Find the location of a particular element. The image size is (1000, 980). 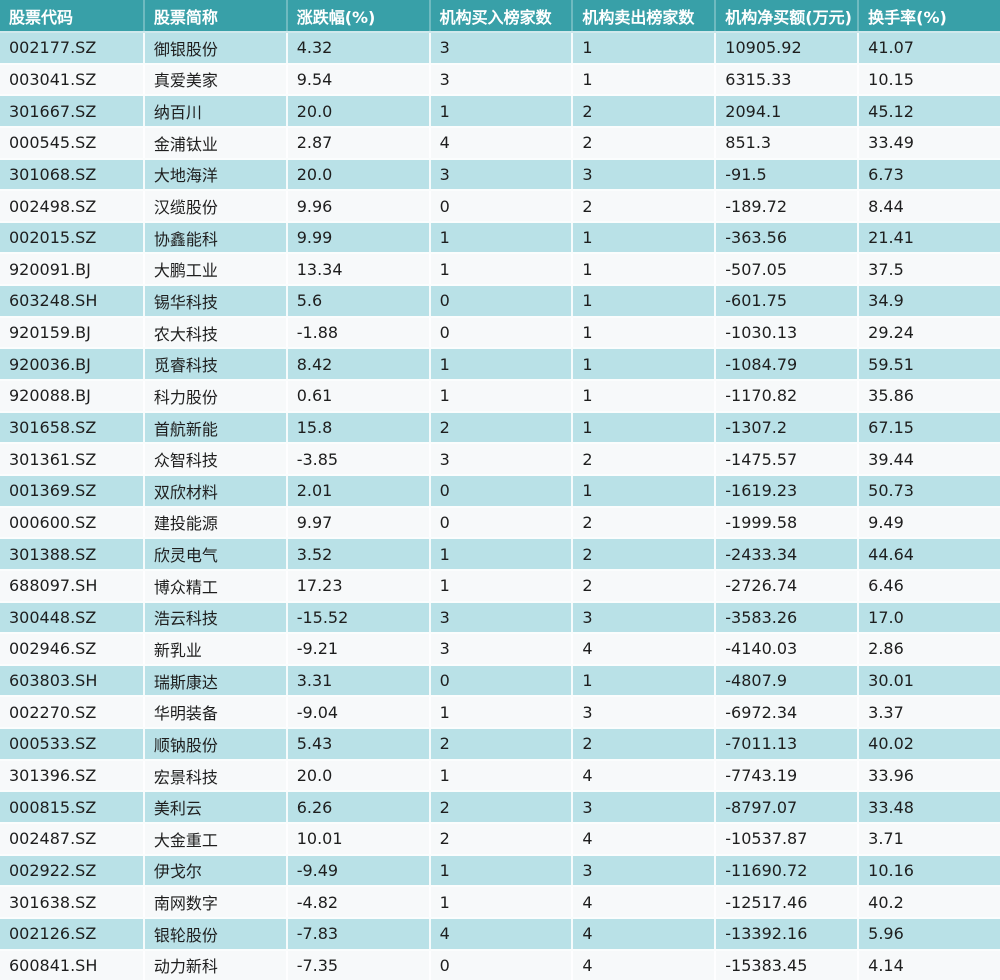

cell-change-pct: 9.54 is located at coordinates (357, 79).